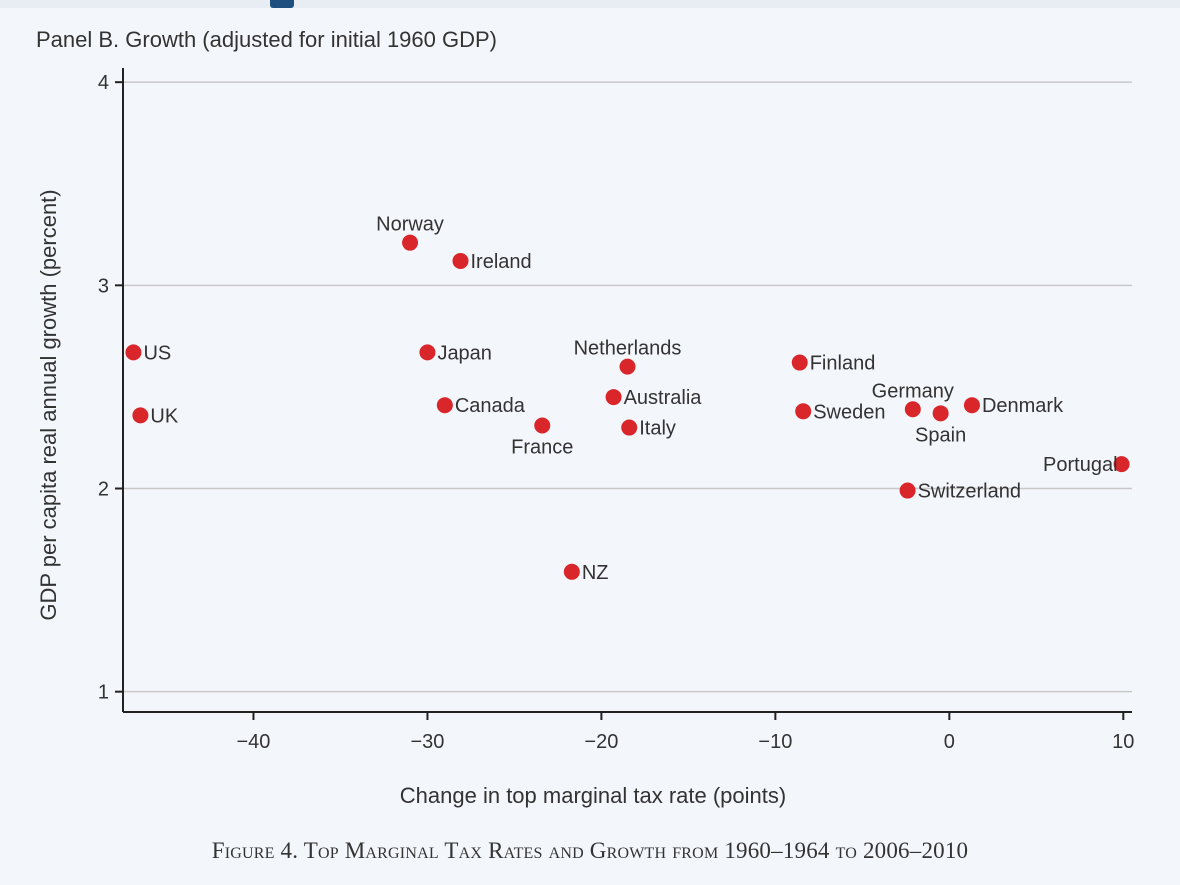 The image size is (1180, 885). Describe the element at coordinates (663, 398) in the screenshot. I see `point-label: Australia` at that location.